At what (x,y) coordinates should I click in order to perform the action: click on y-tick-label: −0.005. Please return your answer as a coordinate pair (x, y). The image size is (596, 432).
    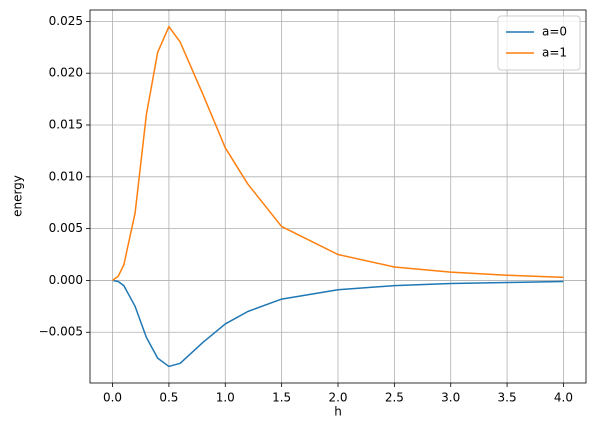
    Looking at the image, I should click on (61, 332).